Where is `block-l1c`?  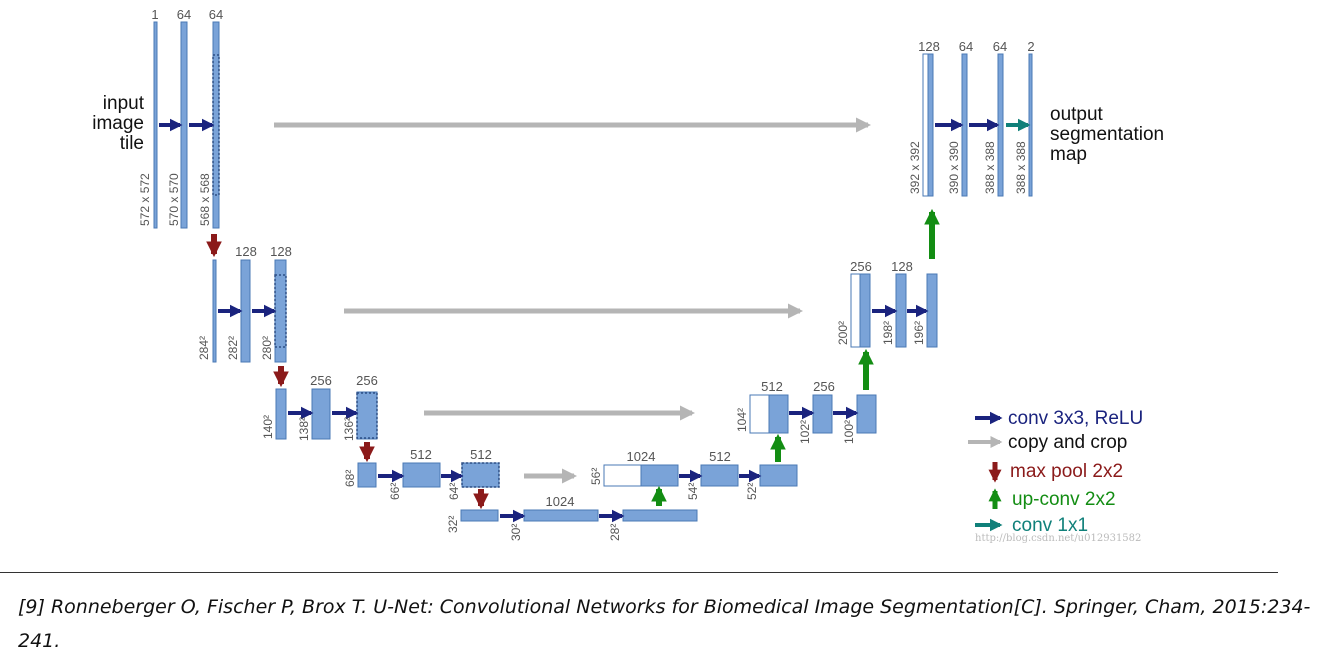 block-l1c is located at coordinates (216, 125).